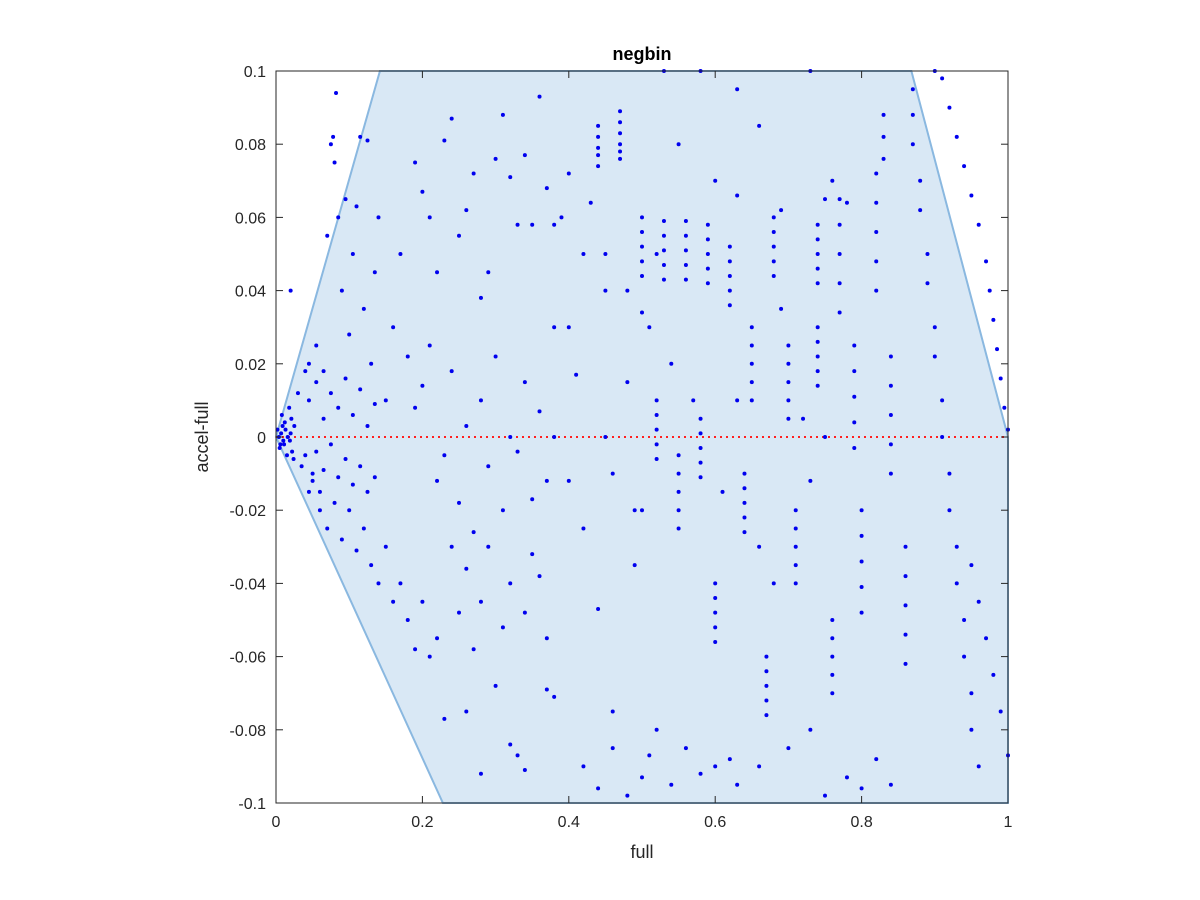  I want to click on x-tick-label: 0.4, so click(569, 822).